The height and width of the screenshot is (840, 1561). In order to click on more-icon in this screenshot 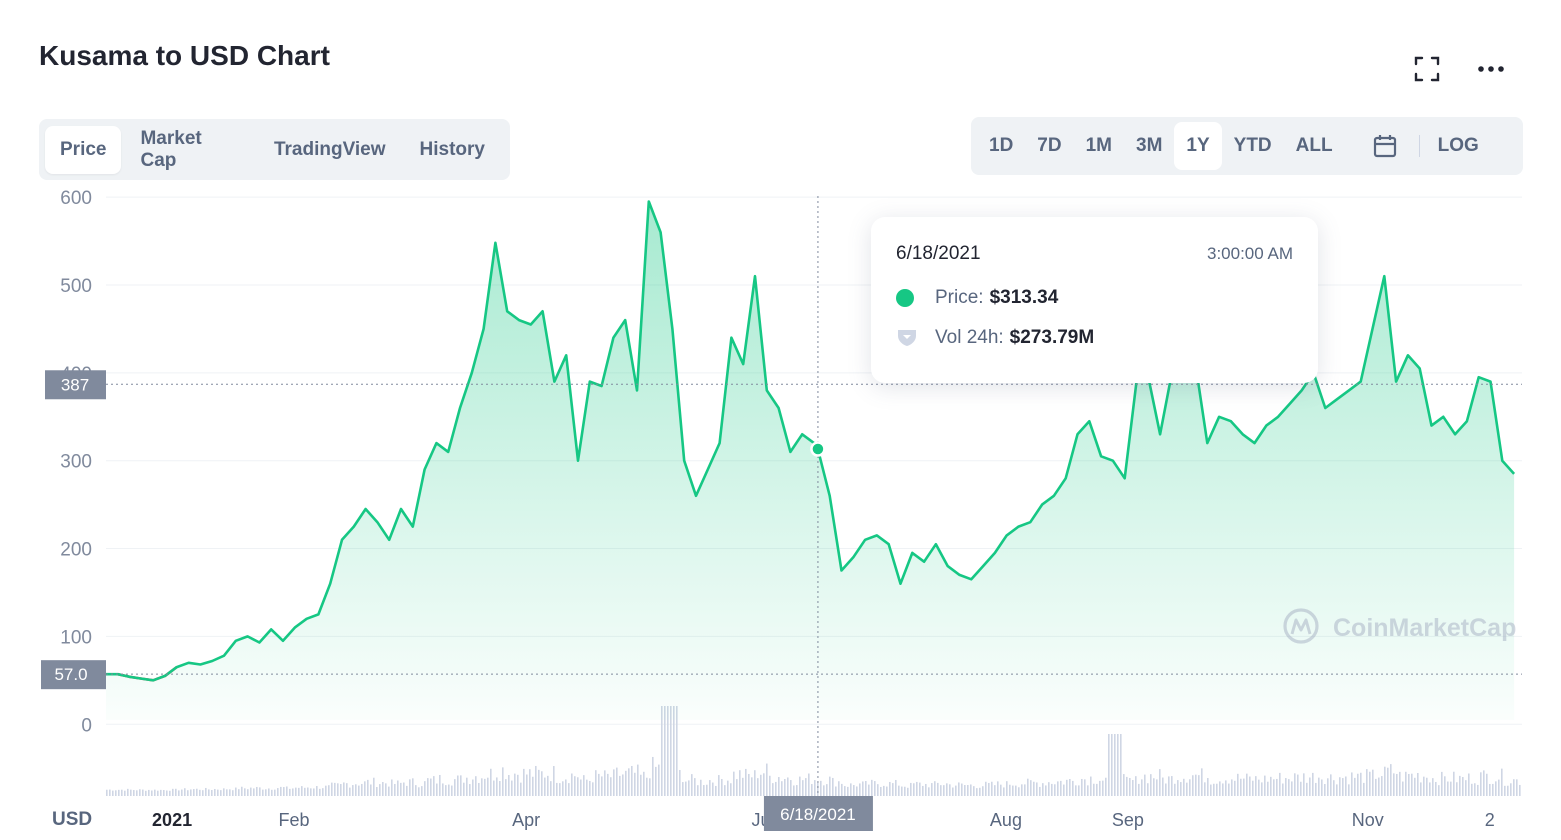, I will do `click(1491, 69)`.